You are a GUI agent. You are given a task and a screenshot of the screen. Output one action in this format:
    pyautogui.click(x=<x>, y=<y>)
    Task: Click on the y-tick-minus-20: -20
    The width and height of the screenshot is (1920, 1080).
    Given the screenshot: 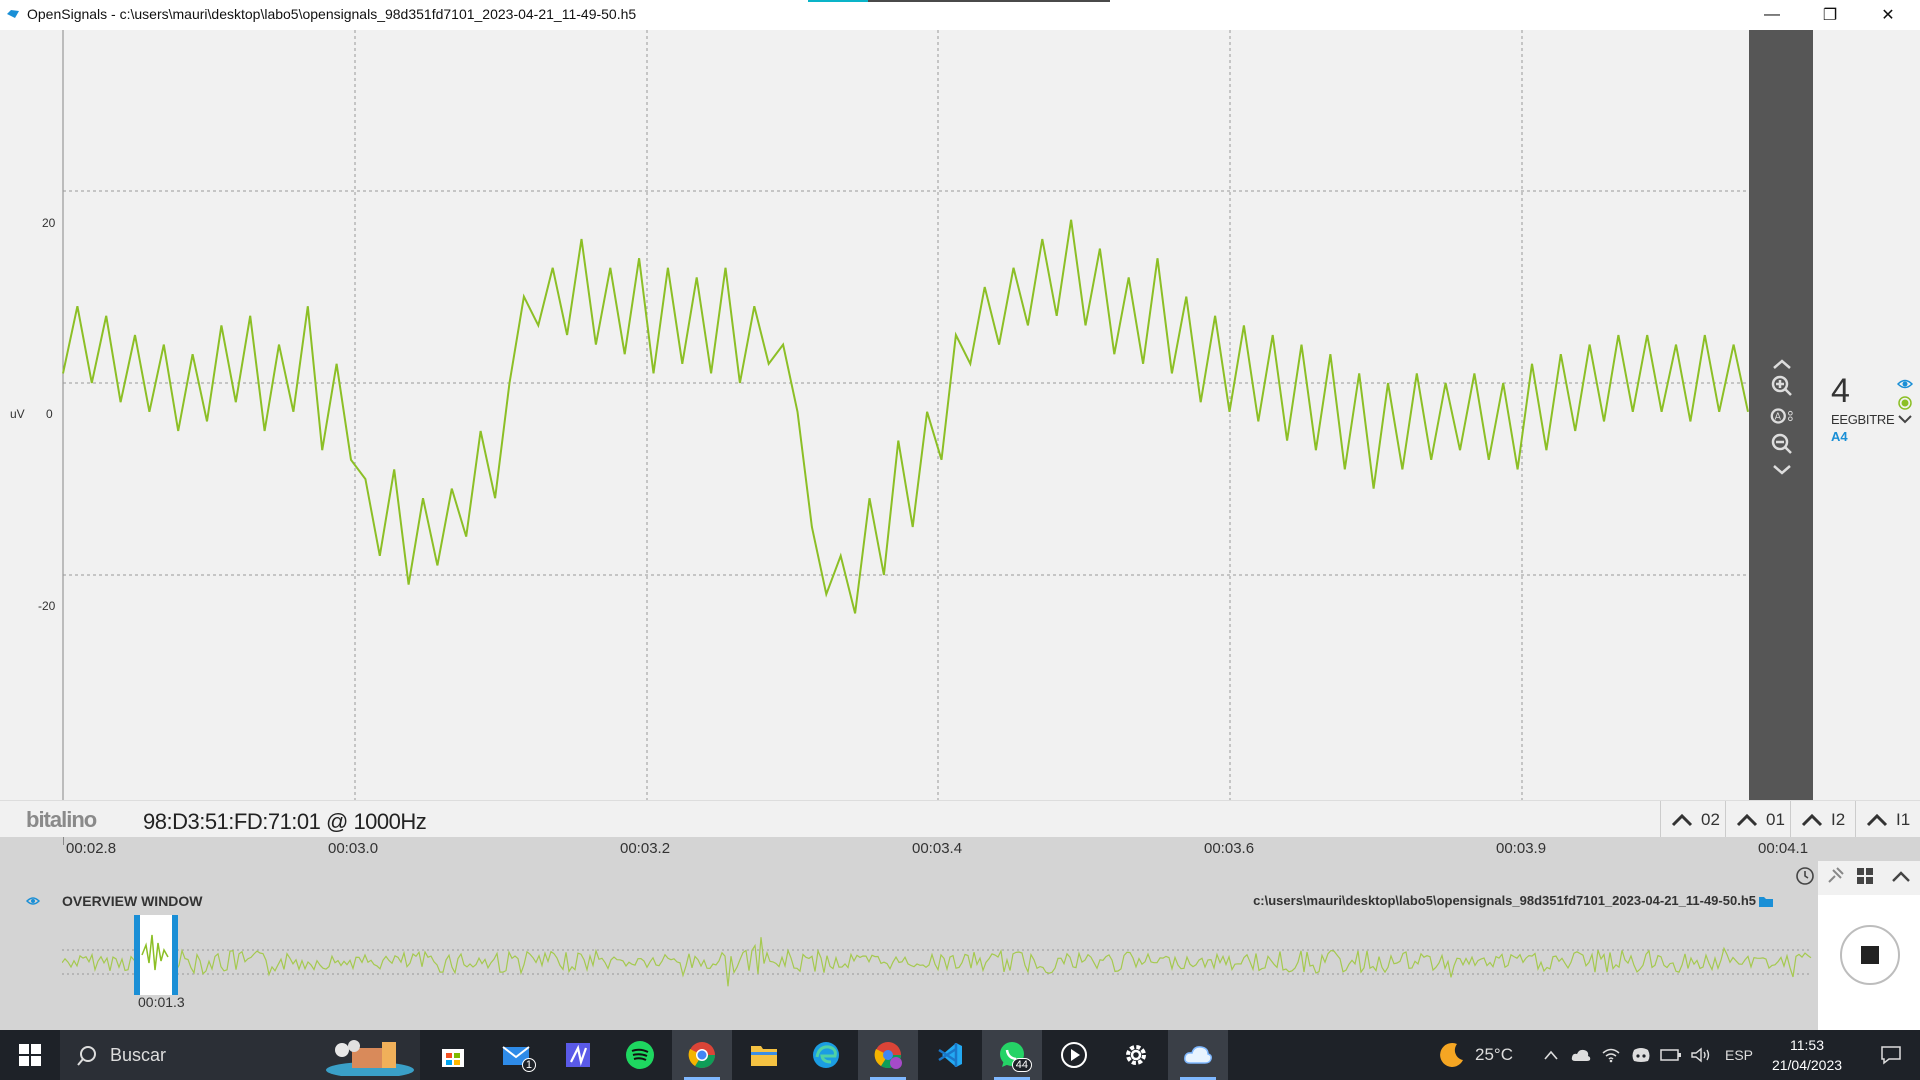 What is the action you would take?
    pyautogui.click(x=47, y=606)
    